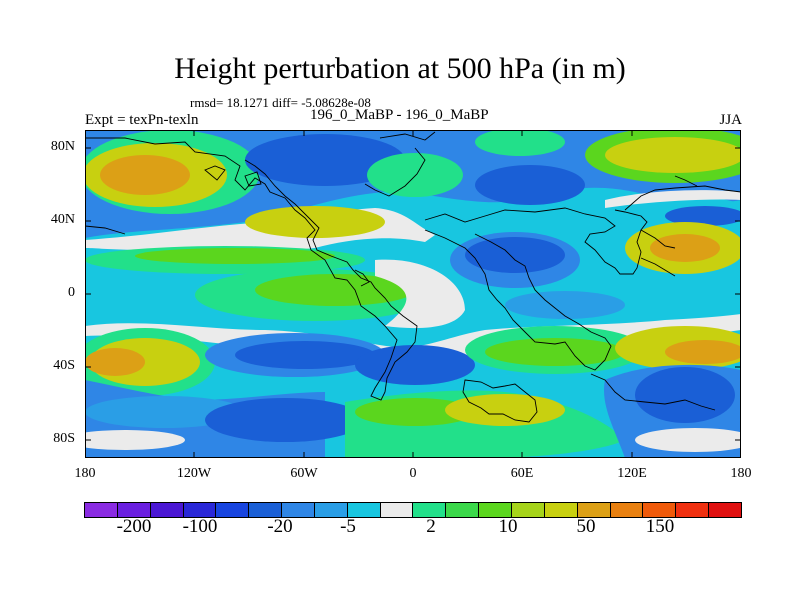 The width and height of the screenshot is (800, 600). Describe the element at coordinates (134, 526) in the screenshot. I see `colorbar-label: -200` at that location.